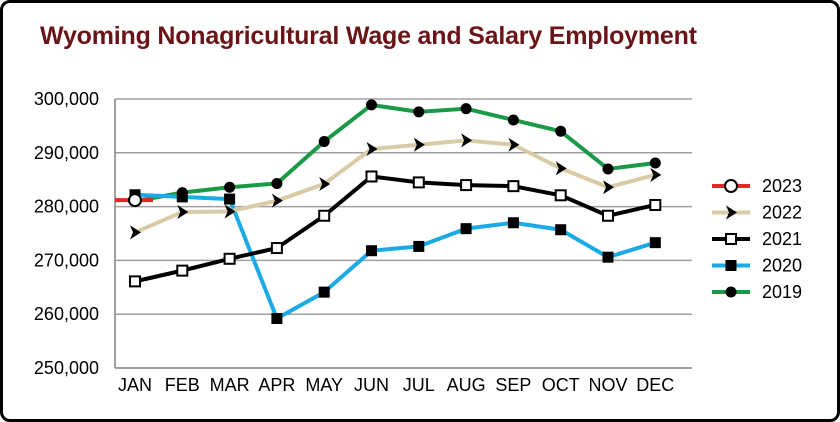 This screenshot has width=840, height=422. I want to click on y-tick-label: 280,000, so click(66, 207).